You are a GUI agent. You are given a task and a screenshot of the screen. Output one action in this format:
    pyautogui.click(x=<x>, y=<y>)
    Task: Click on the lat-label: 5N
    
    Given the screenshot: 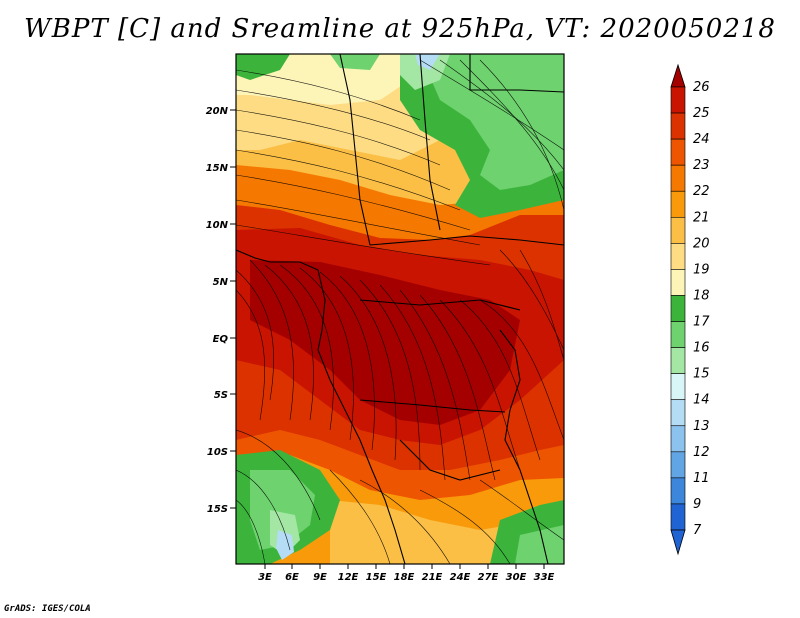 What is the action you would take?
    pyautogui.click(x=221, y=282)
    